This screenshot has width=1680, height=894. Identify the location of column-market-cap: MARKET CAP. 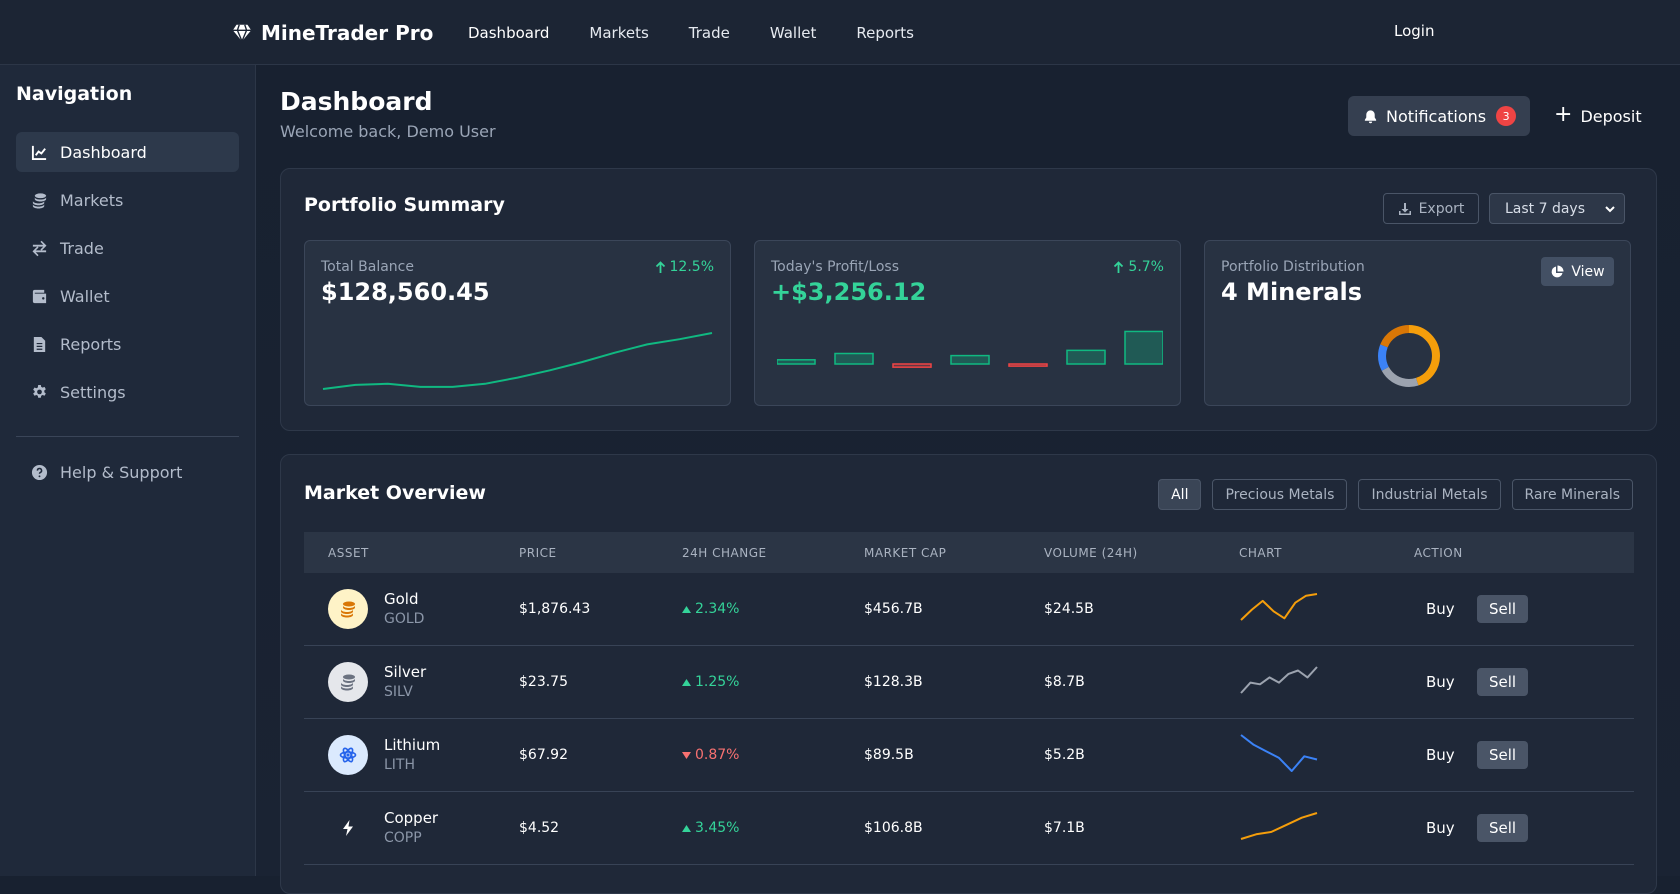
(905, 552).